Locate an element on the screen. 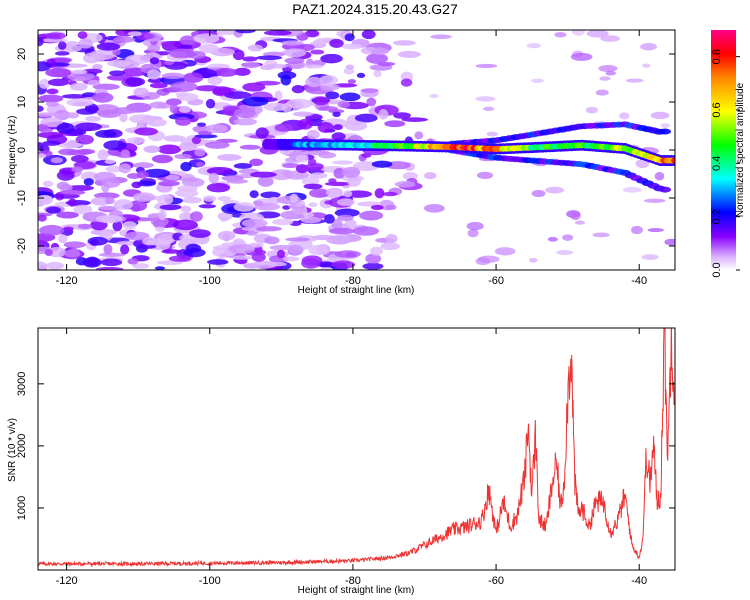 This screenshot has width=750, height=600. x-tick-label: -40 is located at coordinates (639, 281).